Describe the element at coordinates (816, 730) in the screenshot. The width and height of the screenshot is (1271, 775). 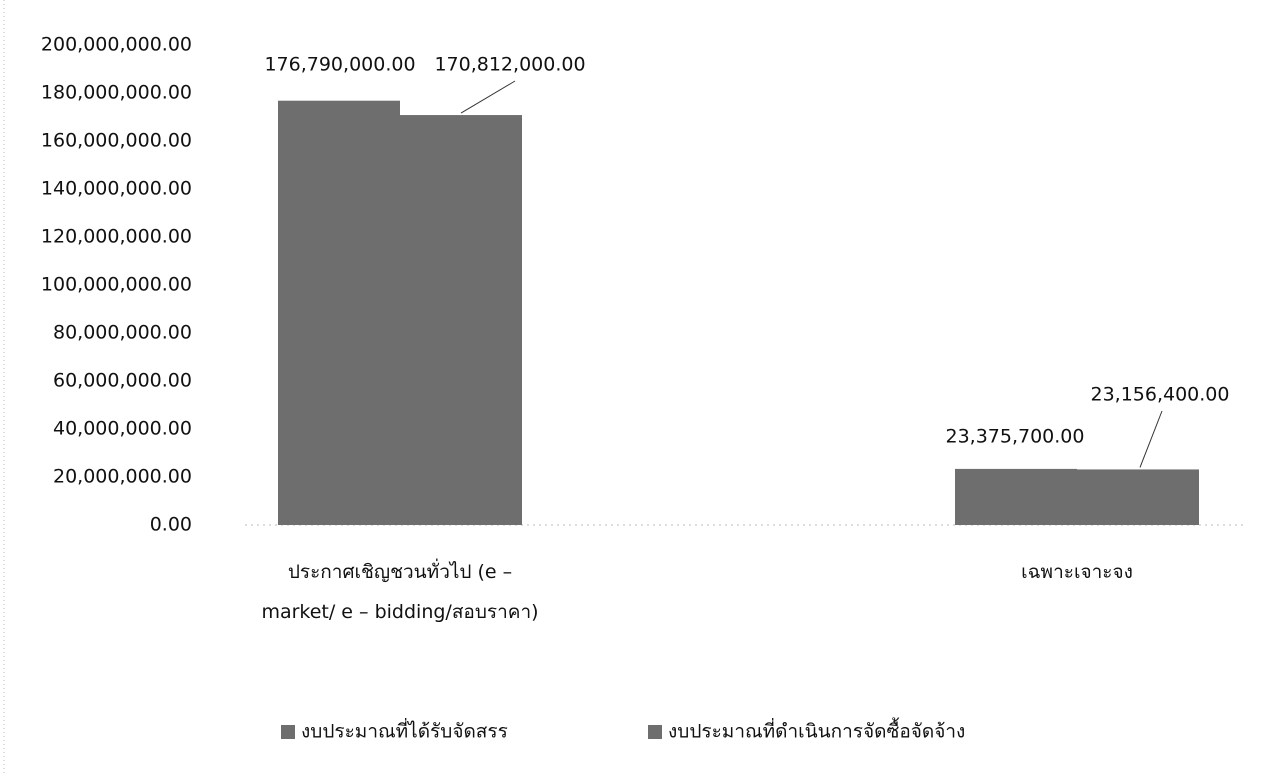
I see `legend-label: งบประมาณที่ดำเนินการจัดซื้อจัดจ้าง` at that location.